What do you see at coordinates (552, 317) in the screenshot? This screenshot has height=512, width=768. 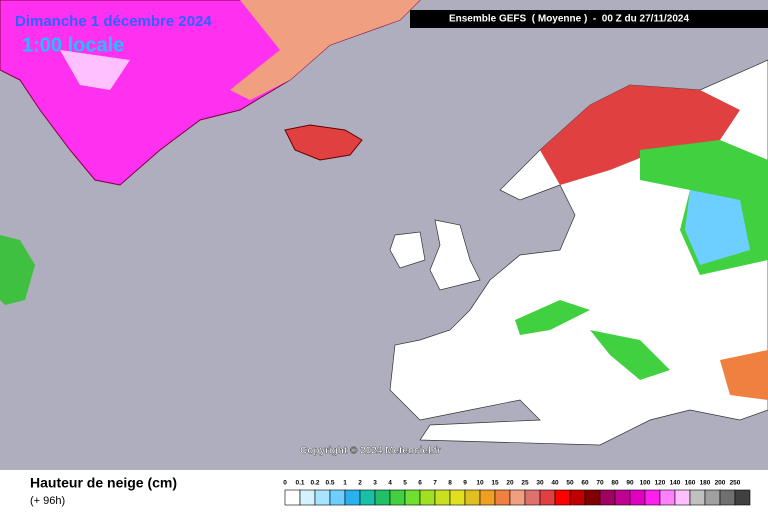 I see `alps-snow` at bounding box center [552, 317].